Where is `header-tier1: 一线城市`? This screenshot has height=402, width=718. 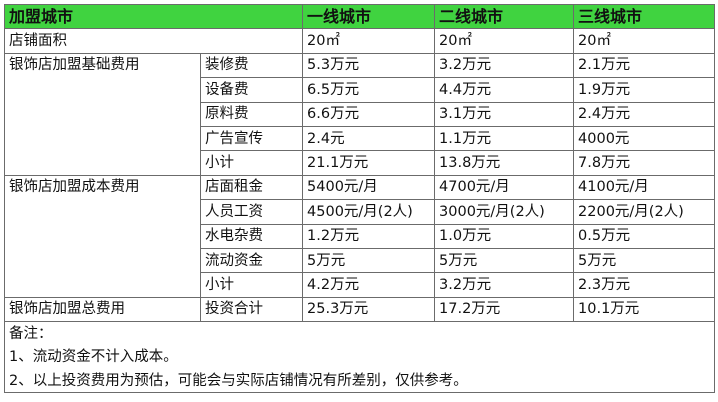 header-tier1: 一线城市 is located at coordinates (369, 16).